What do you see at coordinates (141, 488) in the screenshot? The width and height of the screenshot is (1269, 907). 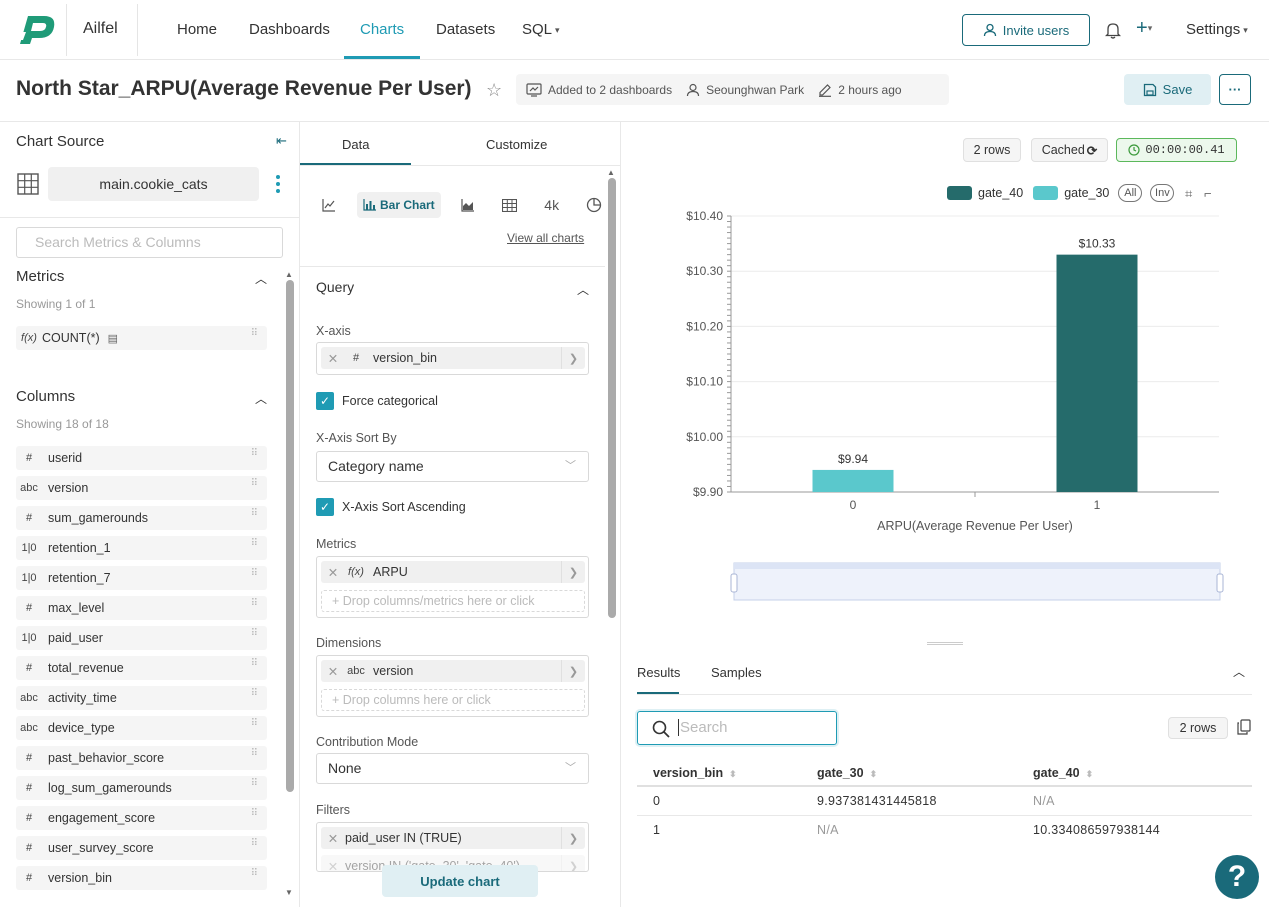 I see `column-item: abc version ⠿` at bounding box center [141, 488].